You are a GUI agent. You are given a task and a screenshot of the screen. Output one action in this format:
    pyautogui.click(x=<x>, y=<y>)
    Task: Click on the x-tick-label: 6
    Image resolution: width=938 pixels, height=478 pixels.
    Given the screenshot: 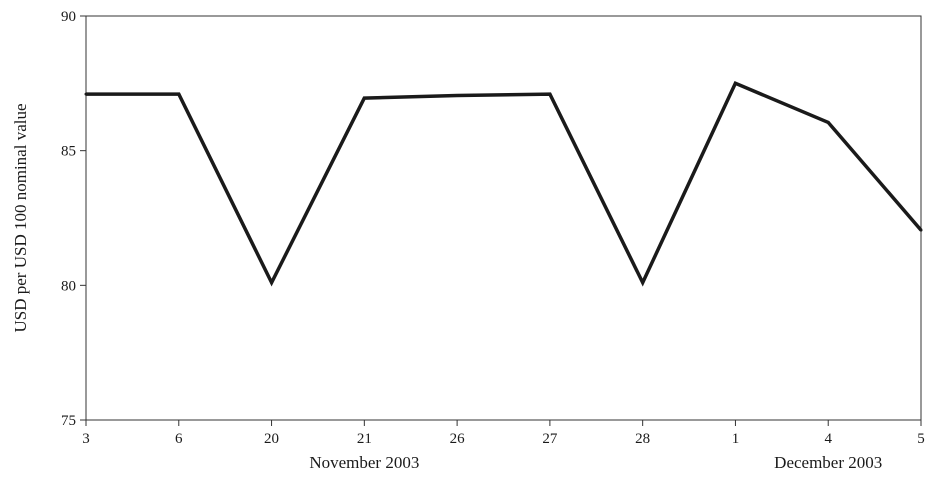 What is the action you would take?
    pyautogui.click(x=179, y=439)
    